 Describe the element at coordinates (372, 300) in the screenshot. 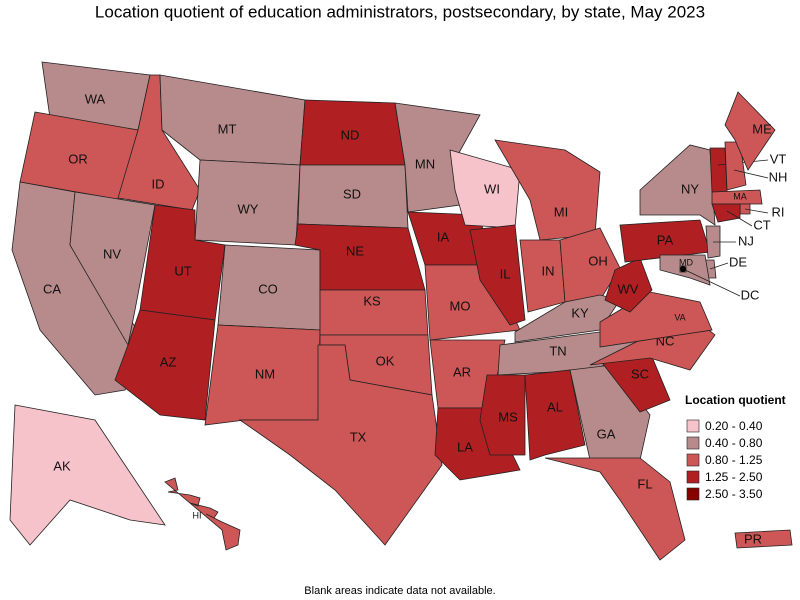

I see `state-label: KS` at that location.